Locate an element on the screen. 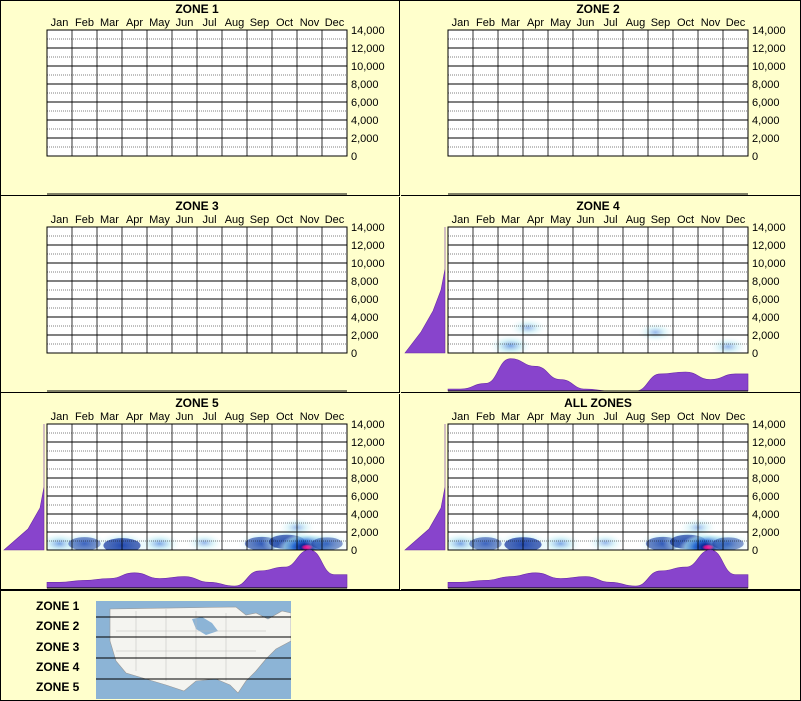 This screenshot has height=701, width=801. chart-title: ZONE 5 is located at coordinates (197, 403).